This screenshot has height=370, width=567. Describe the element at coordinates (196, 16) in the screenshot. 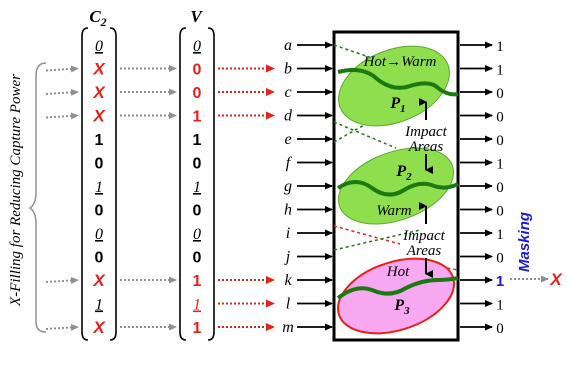

I see `v-header: V` at that location.